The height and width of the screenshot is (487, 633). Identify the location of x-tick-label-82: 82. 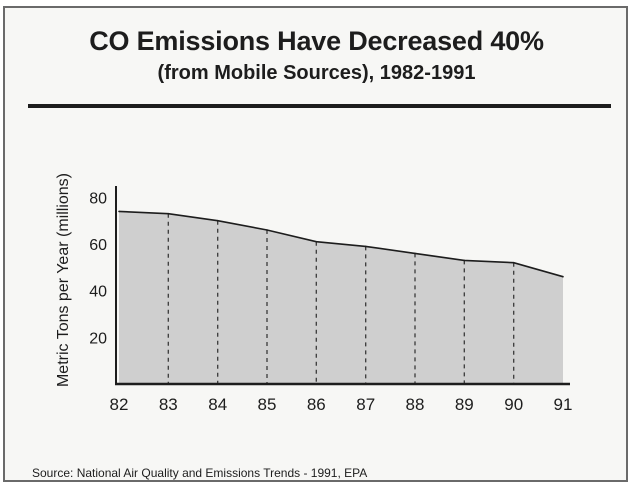
(119, 404).